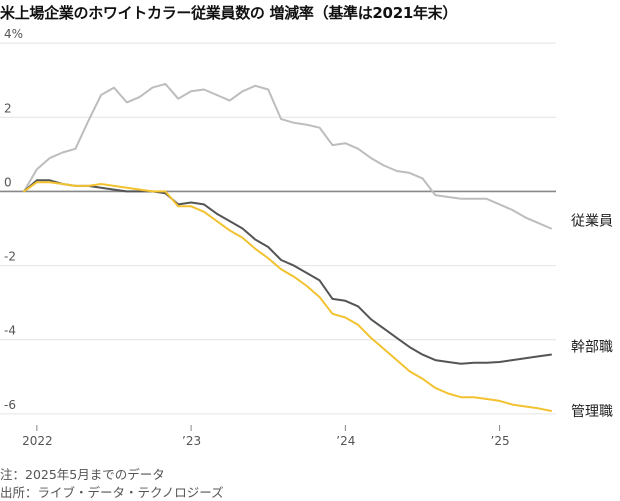 The width and height of the screenshot is (620, 501). Describe the element at coordinates (500, 441) in the screenshot. I see `x-tick-label: ’25` at that location.